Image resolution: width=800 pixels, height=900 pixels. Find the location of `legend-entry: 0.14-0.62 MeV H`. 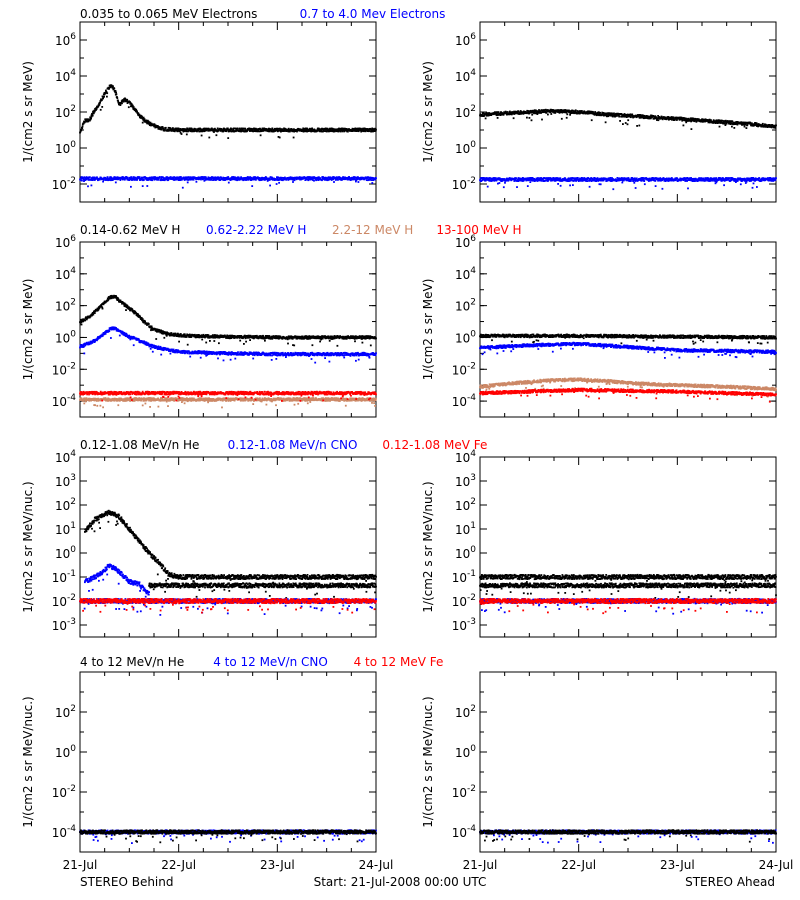

legend-entry: 0.14-0.62 MeV H is located at coordinates (130, 230).